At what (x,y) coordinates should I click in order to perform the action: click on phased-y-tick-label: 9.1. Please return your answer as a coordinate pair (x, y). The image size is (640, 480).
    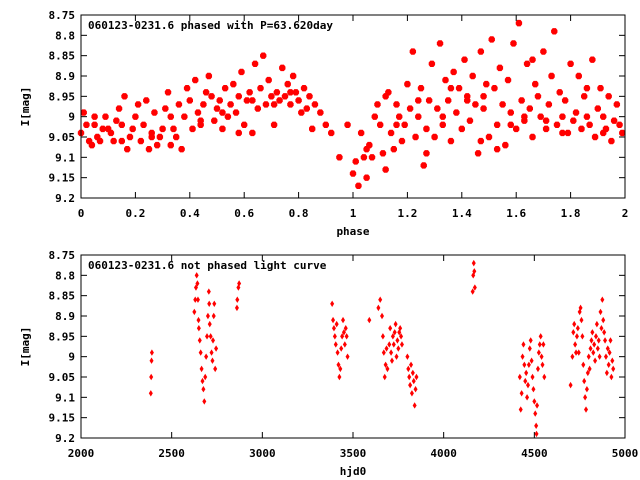
    Looking at the image, I should click on (65, 157).